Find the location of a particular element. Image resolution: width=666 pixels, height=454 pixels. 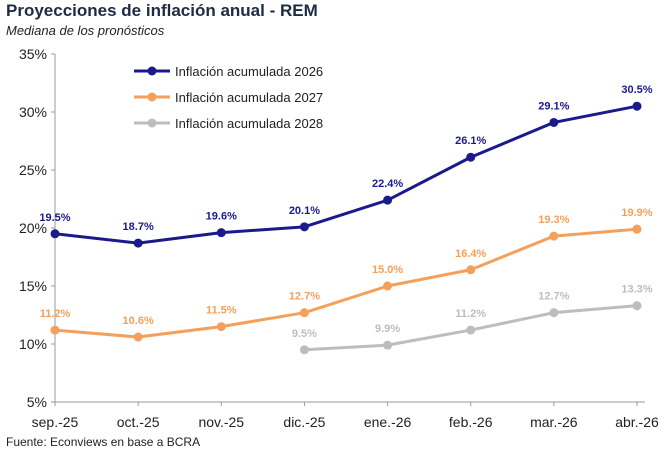

series-3: 9.5% 9.9% 11.2% 12.7% 13.3% is located at coordinates (472, 319).